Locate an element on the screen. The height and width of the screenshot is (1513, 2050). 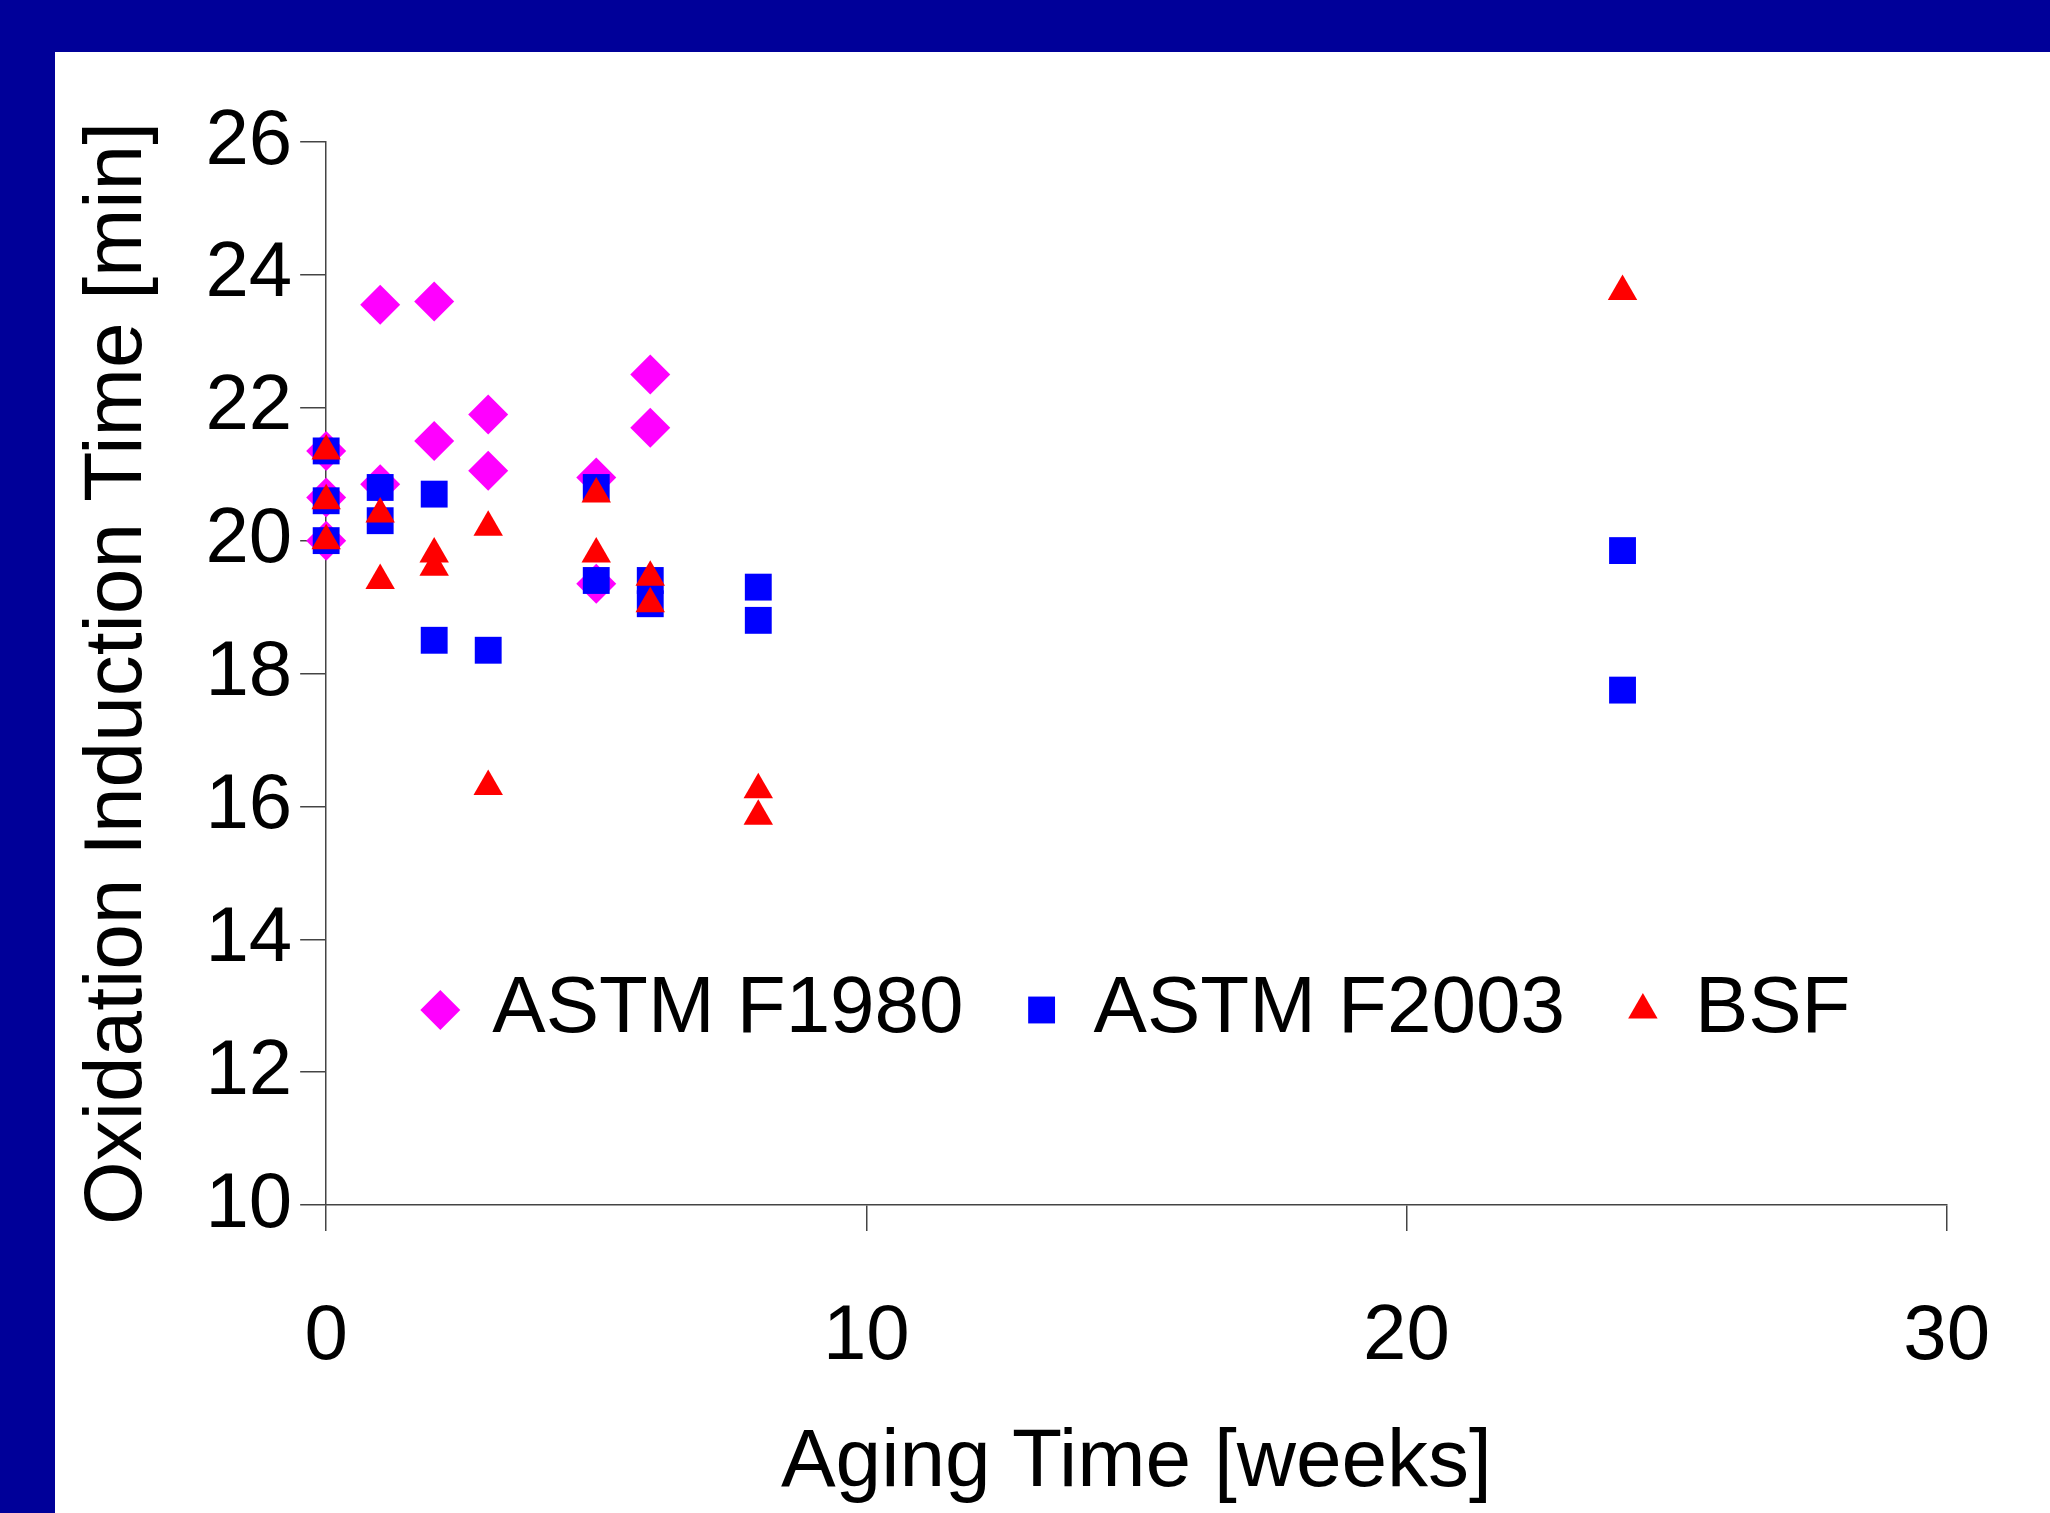
y-tick-label: 24 is located at coordinates (249, 269).